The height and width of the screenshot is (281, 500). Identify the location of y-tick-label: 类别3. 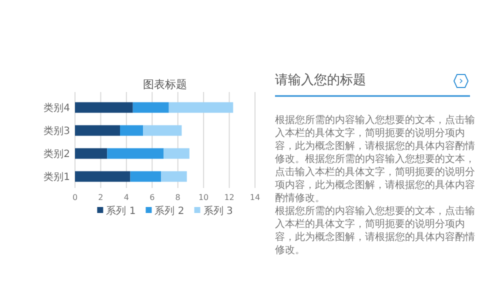
(57, 131).